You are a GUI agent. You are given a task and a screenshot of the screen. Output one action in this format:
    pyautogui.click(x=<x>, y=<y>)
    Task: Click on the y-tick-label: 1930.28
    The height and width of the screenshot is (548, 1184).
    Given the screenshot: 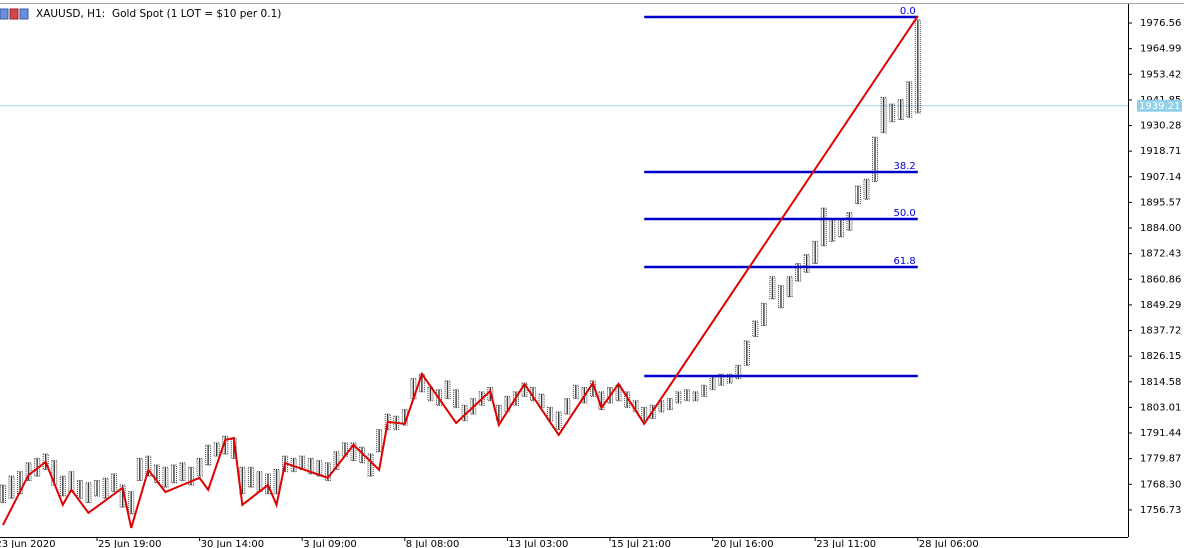 What is the action you would take?
    pyautogui.click(x=1160, y=126)
    